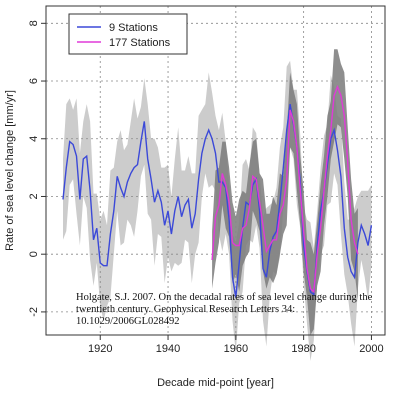 Image resolution: width=400 pixels, height=405 pixels. Describe the element at coordinates (34, 81) in the screenshot. I see `y-tick-label: 6` at that location.